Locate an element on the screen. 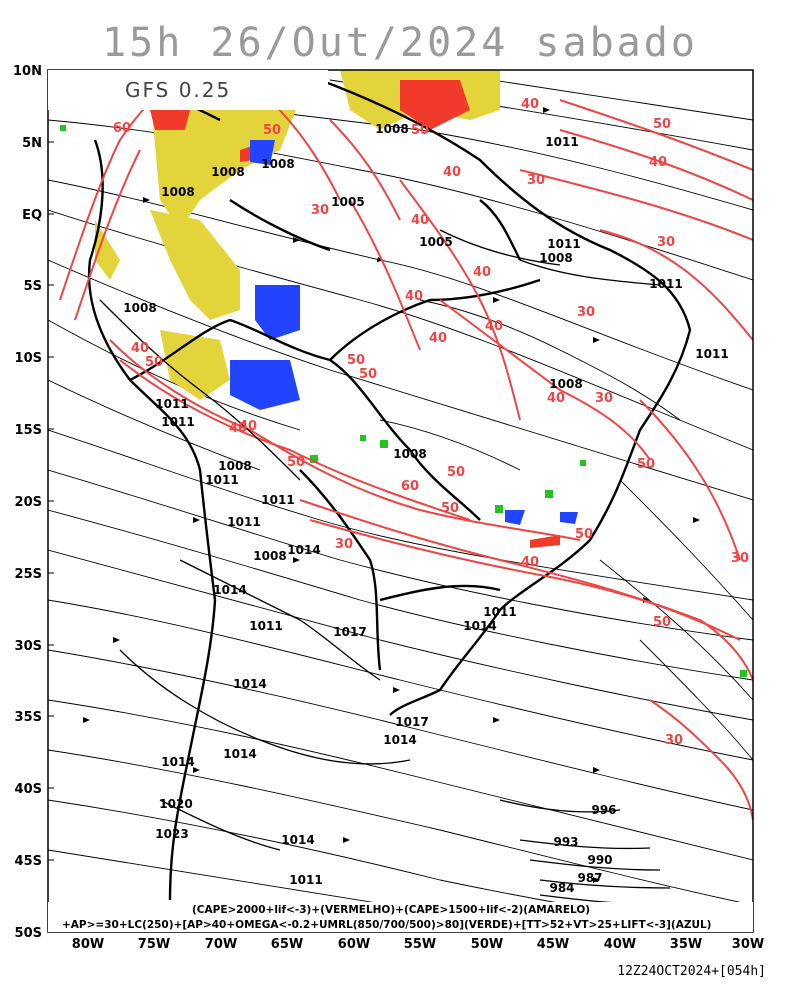 This screenshot has width=800, height=1000. lon-label: 30W is located at coordinates (748, 944).